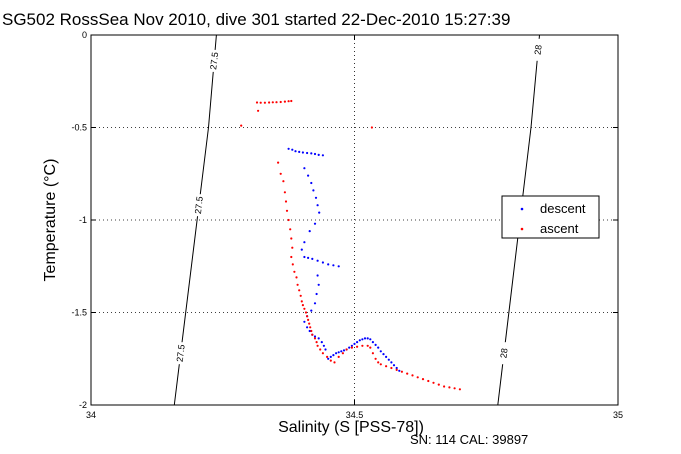  Describe the element at coordinates (91, 415) in the screenshot. I see `x-tick-label: 34` at that location.